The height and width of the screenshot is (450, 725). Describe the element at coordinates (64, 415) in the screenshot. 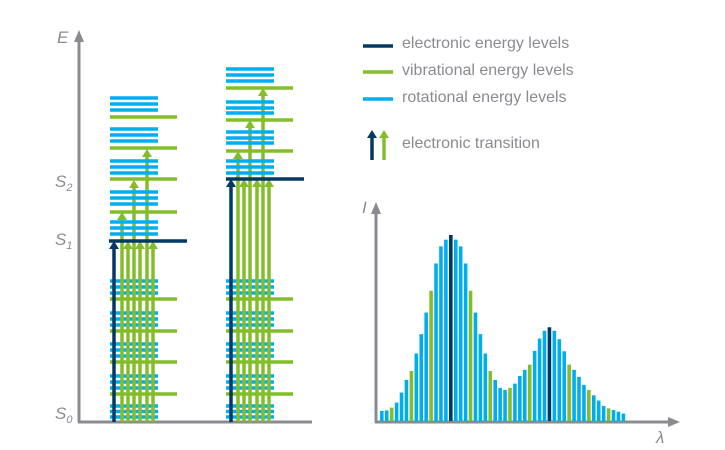

I see `level-label-s0: S0` at that location.